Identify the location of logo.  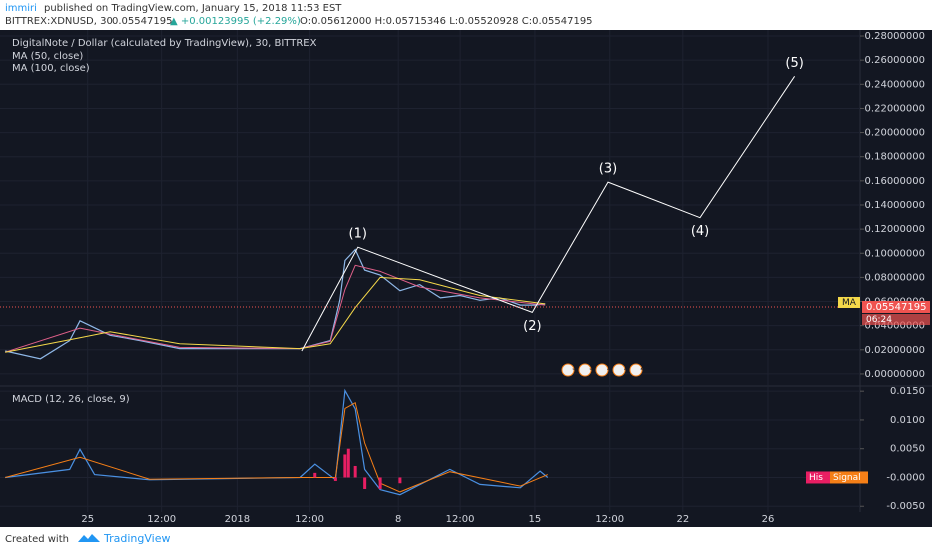
(89, 538).